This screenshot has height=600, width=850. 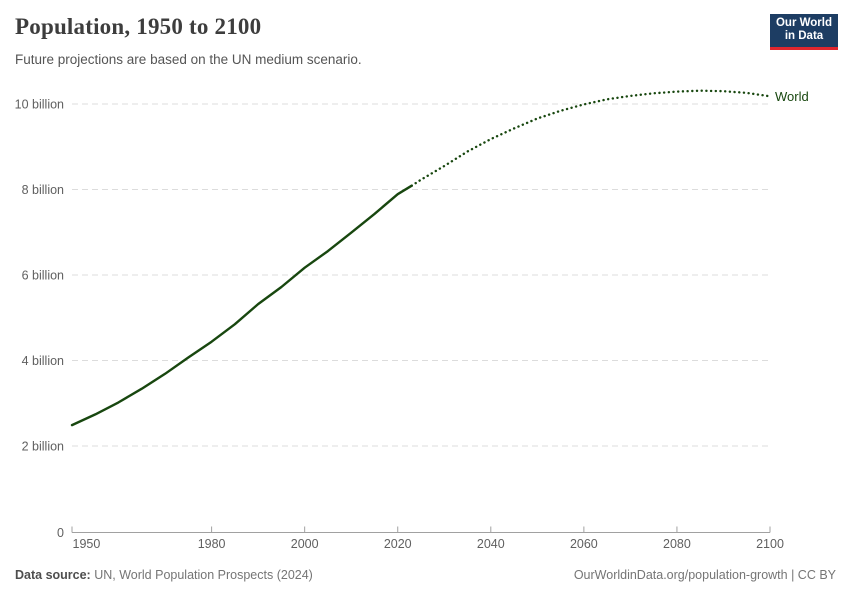 What do you see at coordinates (60, 533) in the screenshot?
I see `y-axis-tick-label: 0` at bounding box center [60, 533].